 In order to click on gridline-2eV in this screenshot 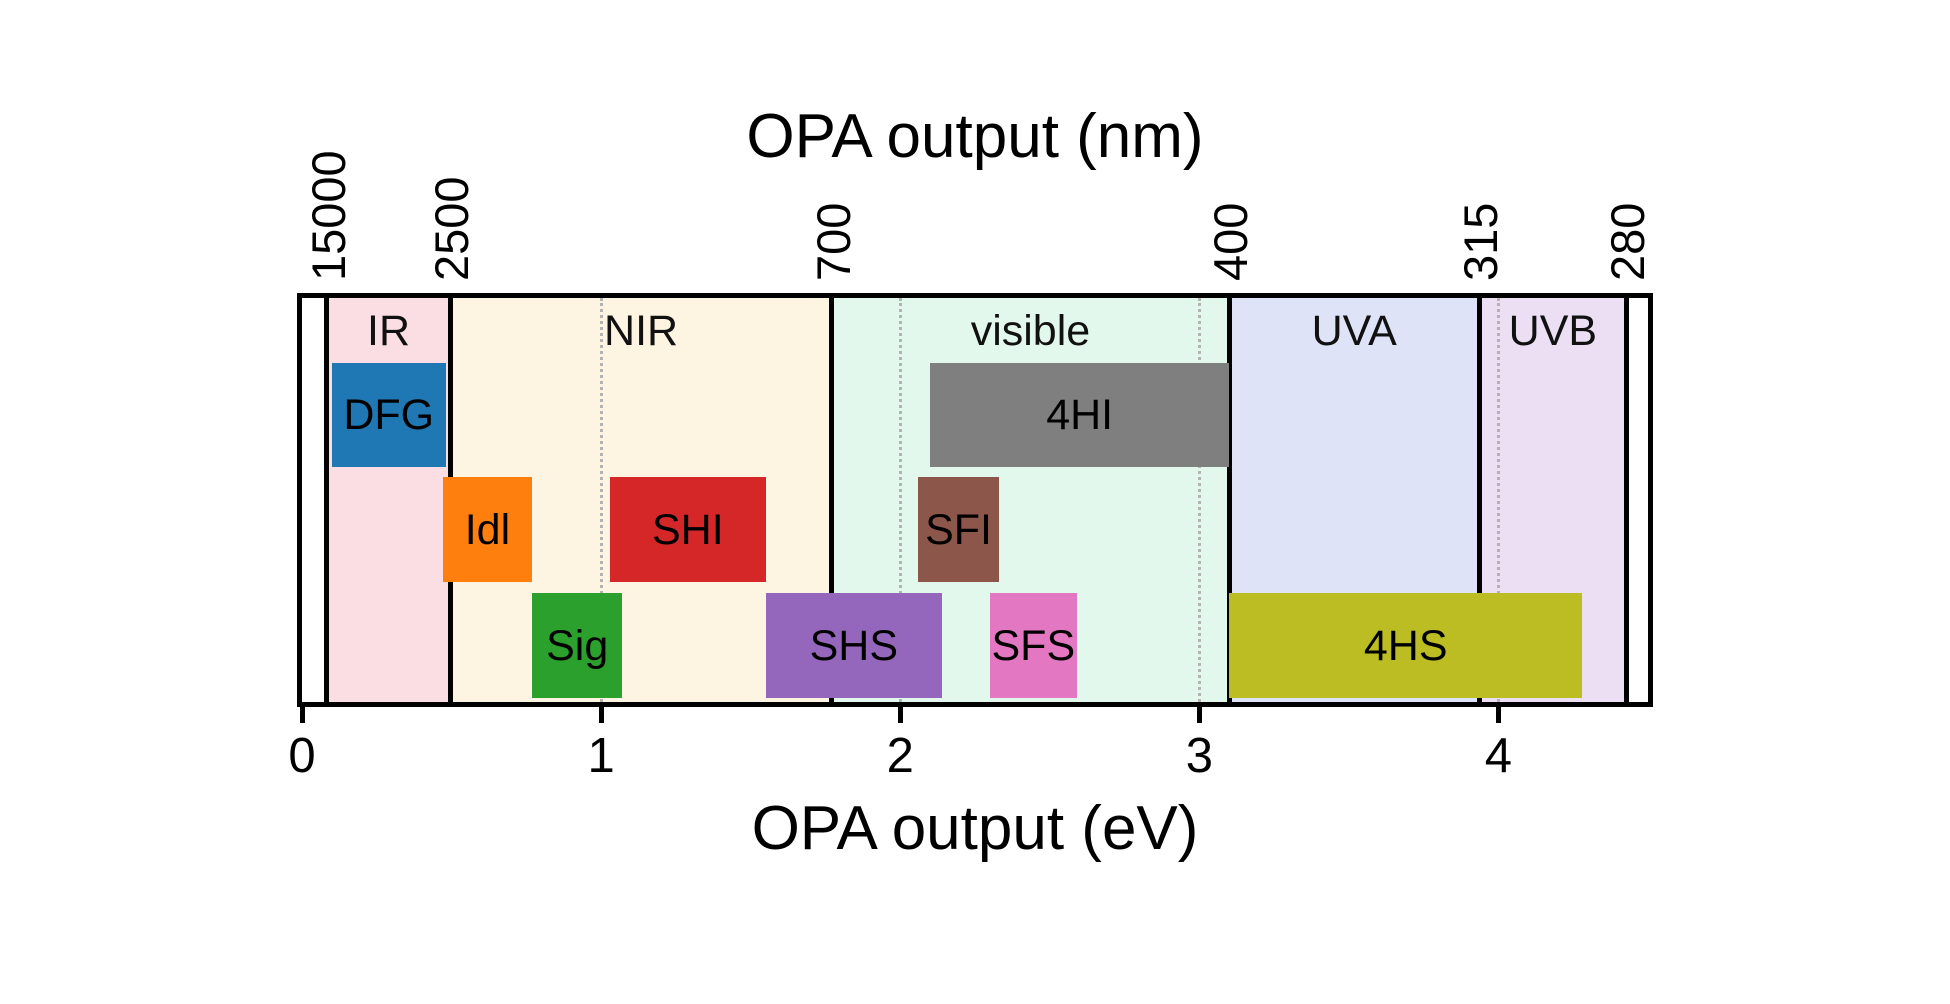, I will do `click(900, 500)`.